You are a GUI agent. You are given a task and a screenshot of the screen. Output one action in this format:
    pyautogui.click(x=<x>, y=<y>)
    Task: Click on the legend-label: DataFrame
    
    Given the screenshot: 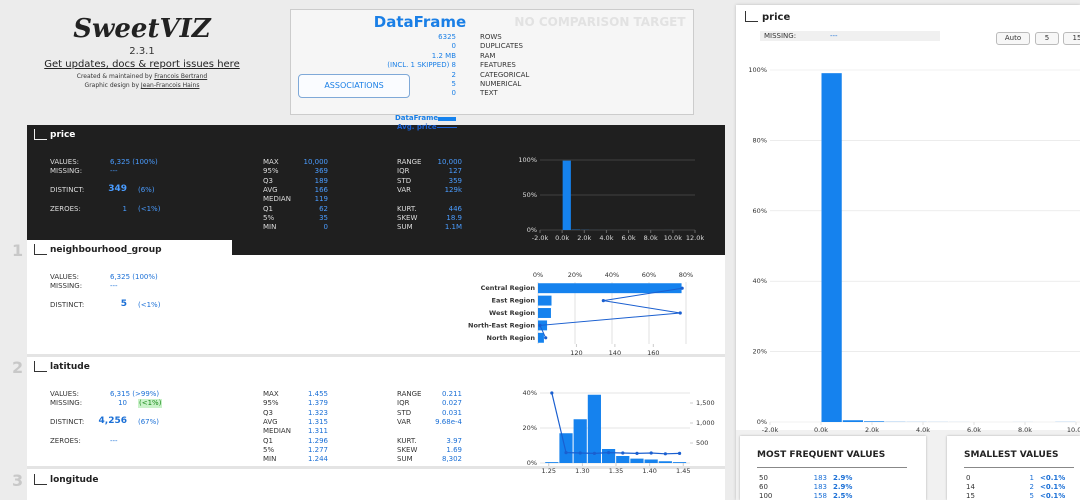 What is the action you would take?
    pyautogui.click(x=417, y=118)
    